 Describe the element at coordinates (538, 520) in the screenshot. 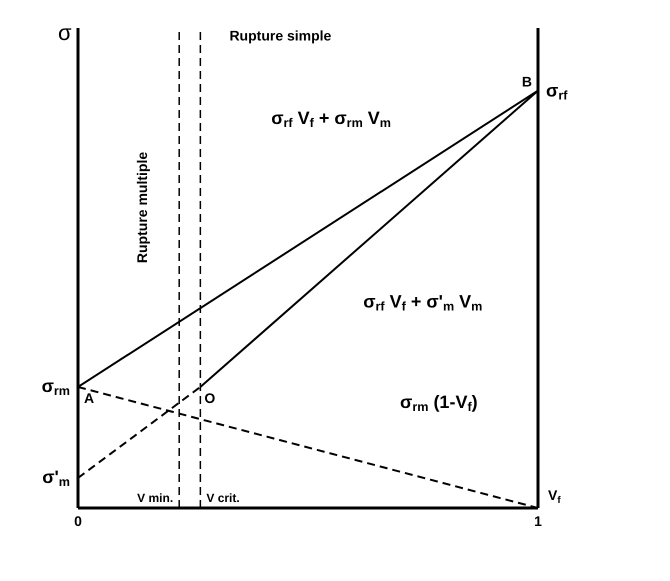

I see `x-tick-label: 1` at that location.